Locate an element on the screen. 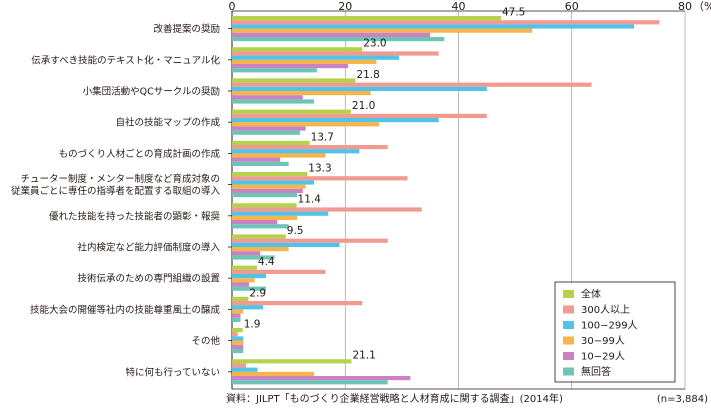 The width and height of the screenshot is (711, 408). data-label: 13.7 is located at coordinates (322, 137).